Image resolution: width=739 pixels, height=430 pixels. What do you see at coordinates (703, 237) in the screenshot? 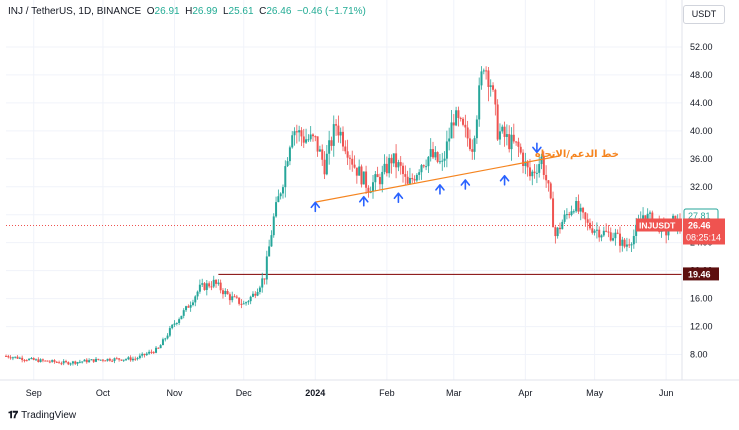
I see `countdown-timer: 08:25:14` at bounding box center [703, 237].